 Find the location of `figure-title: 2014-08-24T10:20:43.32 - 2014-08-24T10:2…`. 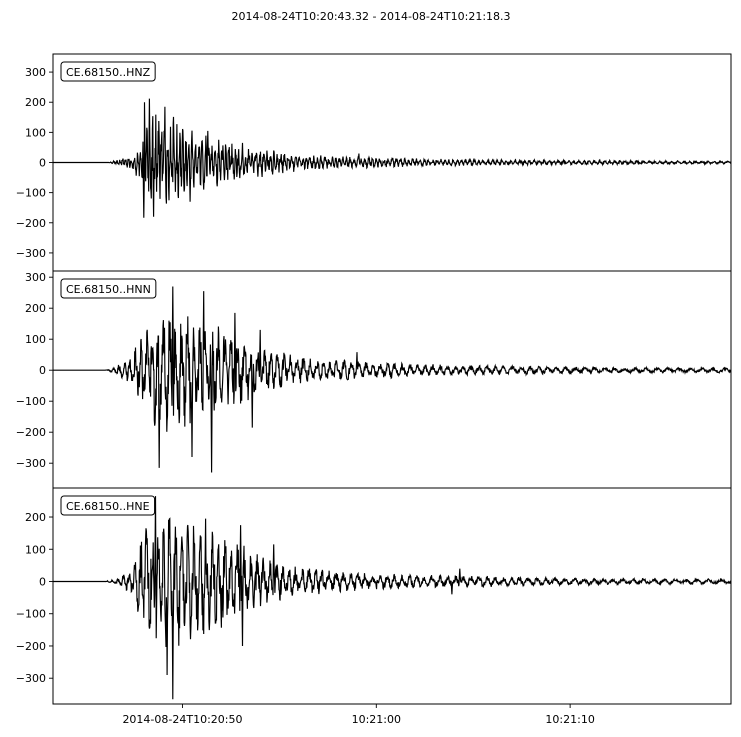

figure-title: 2014-08-24T10:20:43.32 - 2014-08-24T10:2… is located at coordinates (370, 16).